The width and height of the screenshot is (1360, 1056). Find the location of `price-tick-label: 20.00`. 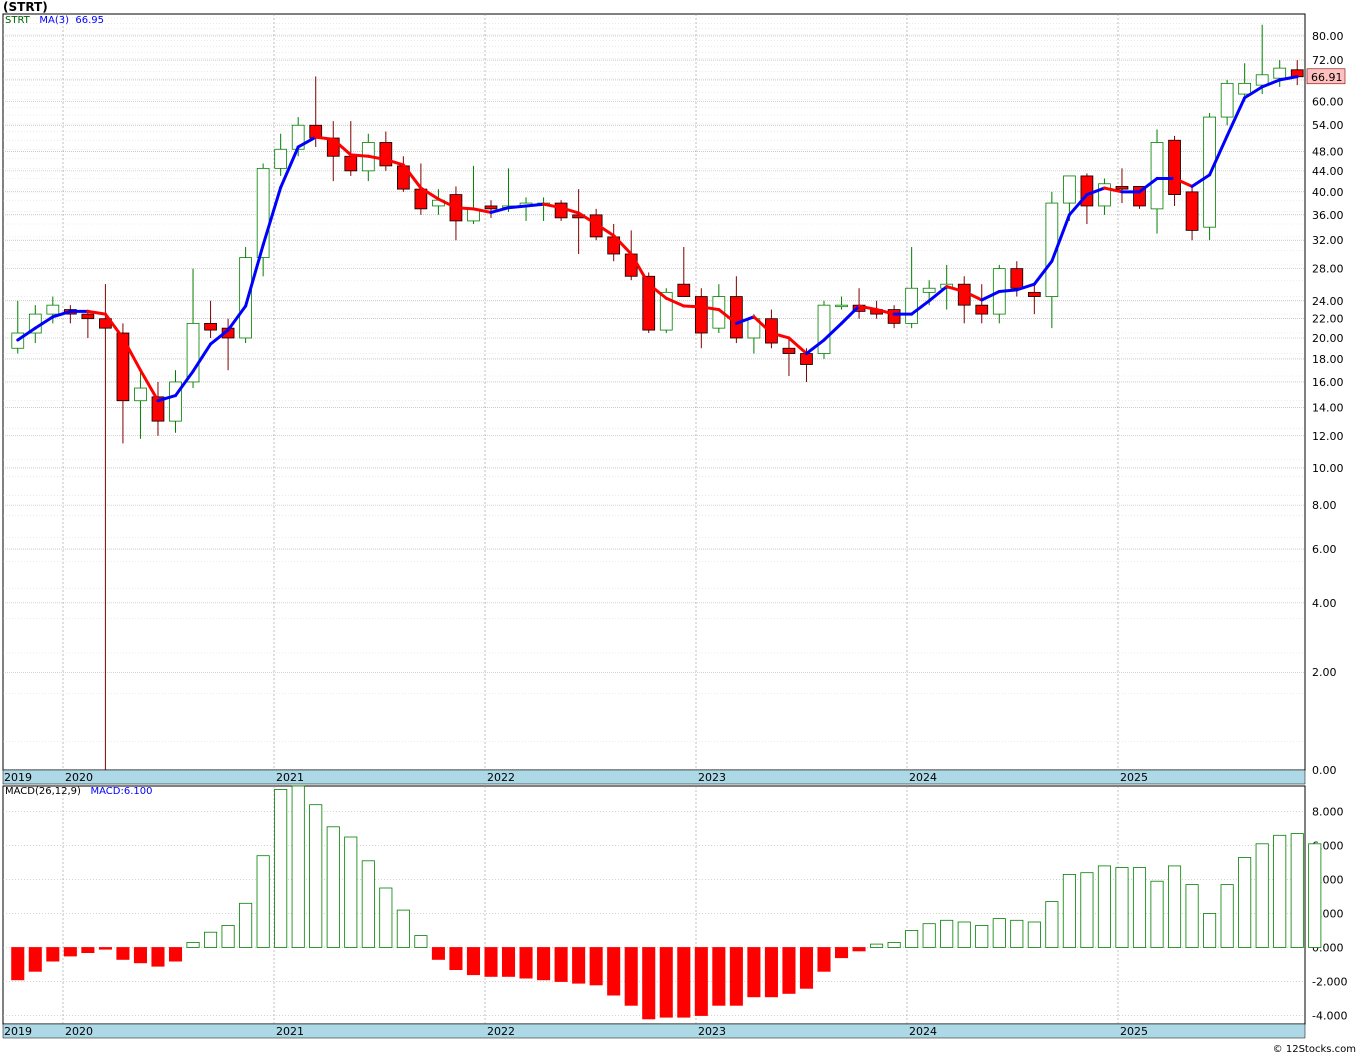

price-tick-label: 20.00 is located at coordinates (1328, 338).